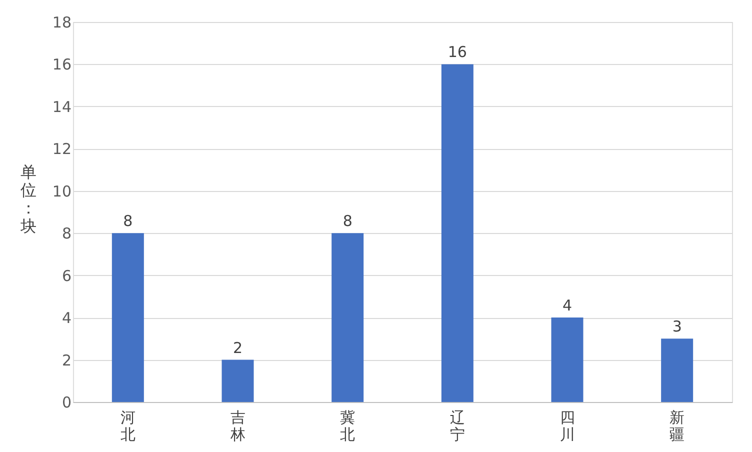 This screenshot has width=752, height=452. Describe the element at coordinates (67, 233) in the screenshot. I see `y-tick-label: 8` at that location.